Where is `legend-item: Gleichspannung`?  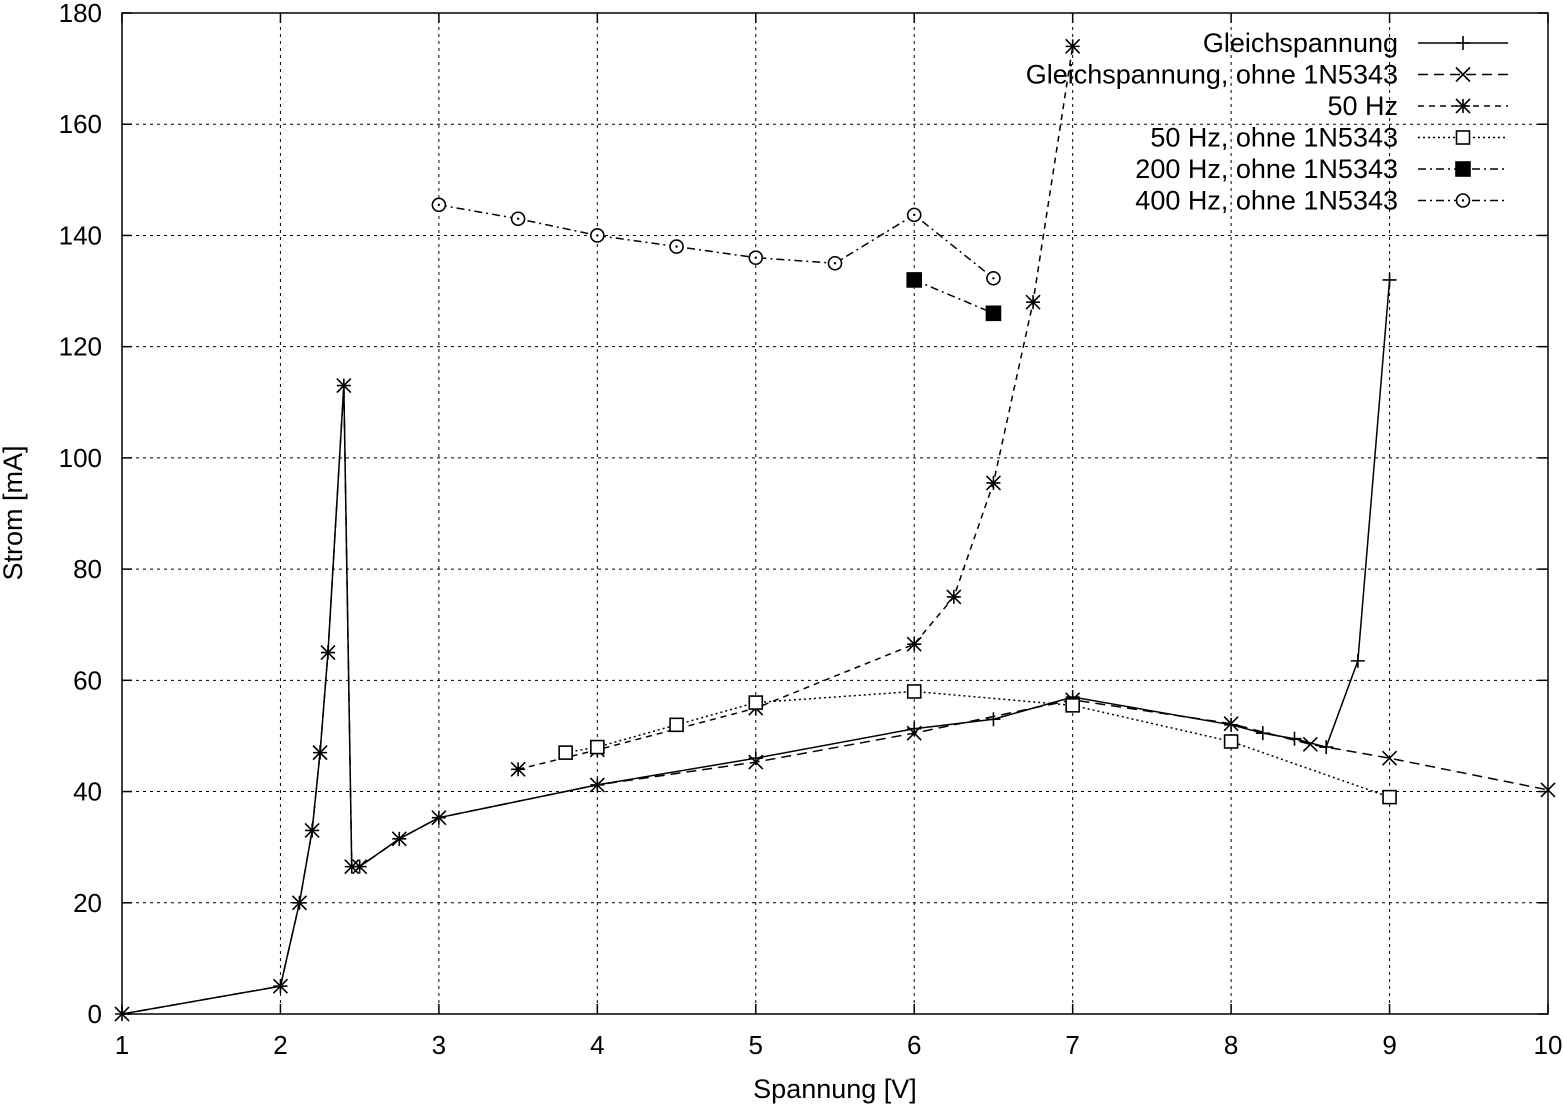 legend-item: Gleichspannung is located at coordinates (1355, 43).